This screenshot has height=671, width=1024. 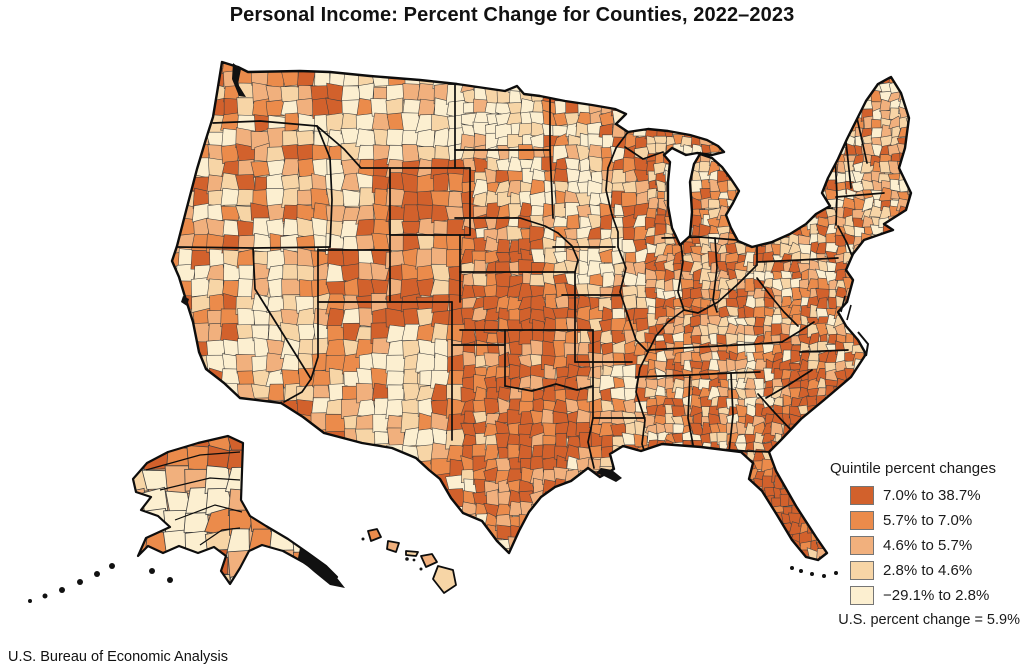 I want to click on legend-note: U.S. percent change = 5.9%, so click(x=929, y=620).